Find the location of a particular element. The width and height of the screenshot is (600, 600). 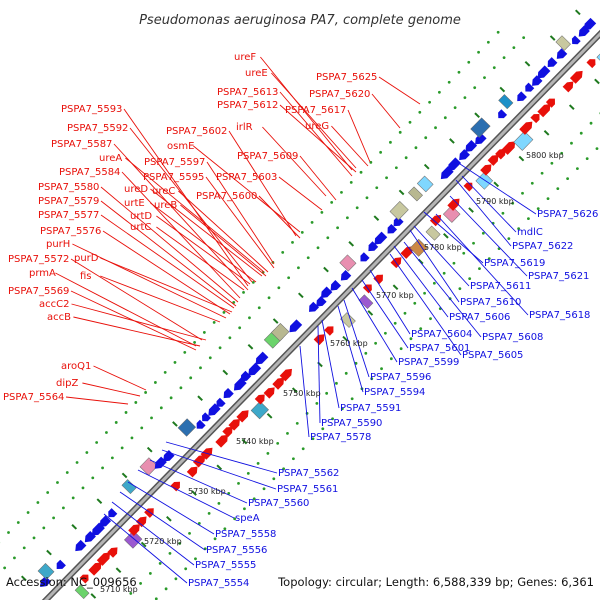

reverse-gene-label: PSPA7_5611 is located at coordinates (500, 286).